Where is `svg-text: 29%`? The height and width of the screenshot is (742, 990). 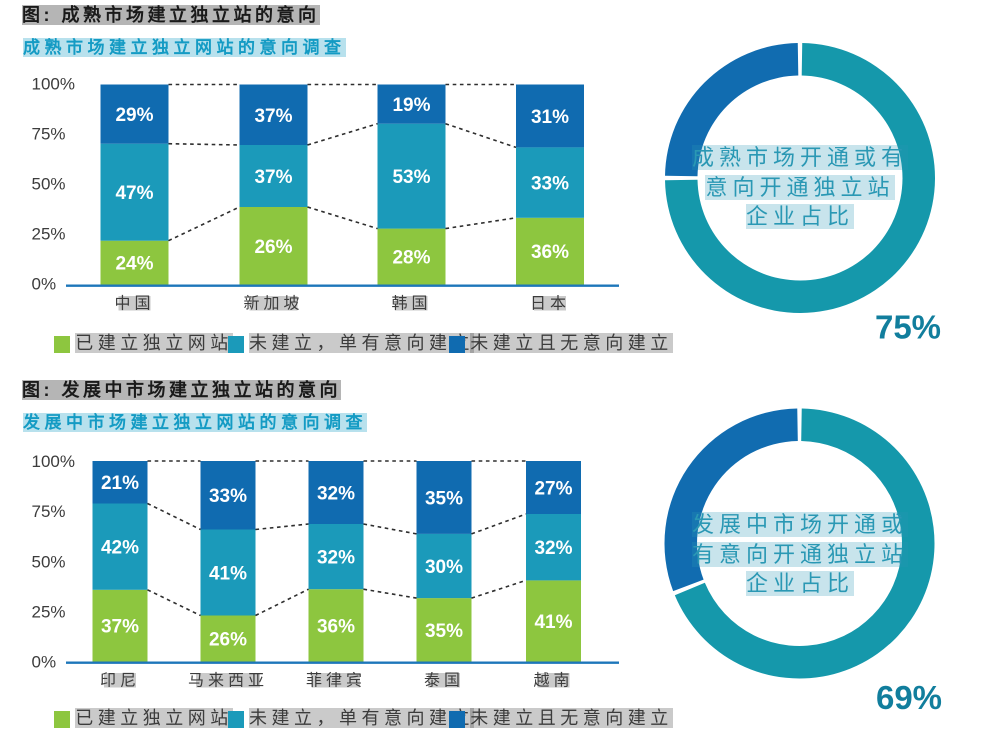
svg-text: 29% is located at coordinates (134, 115).